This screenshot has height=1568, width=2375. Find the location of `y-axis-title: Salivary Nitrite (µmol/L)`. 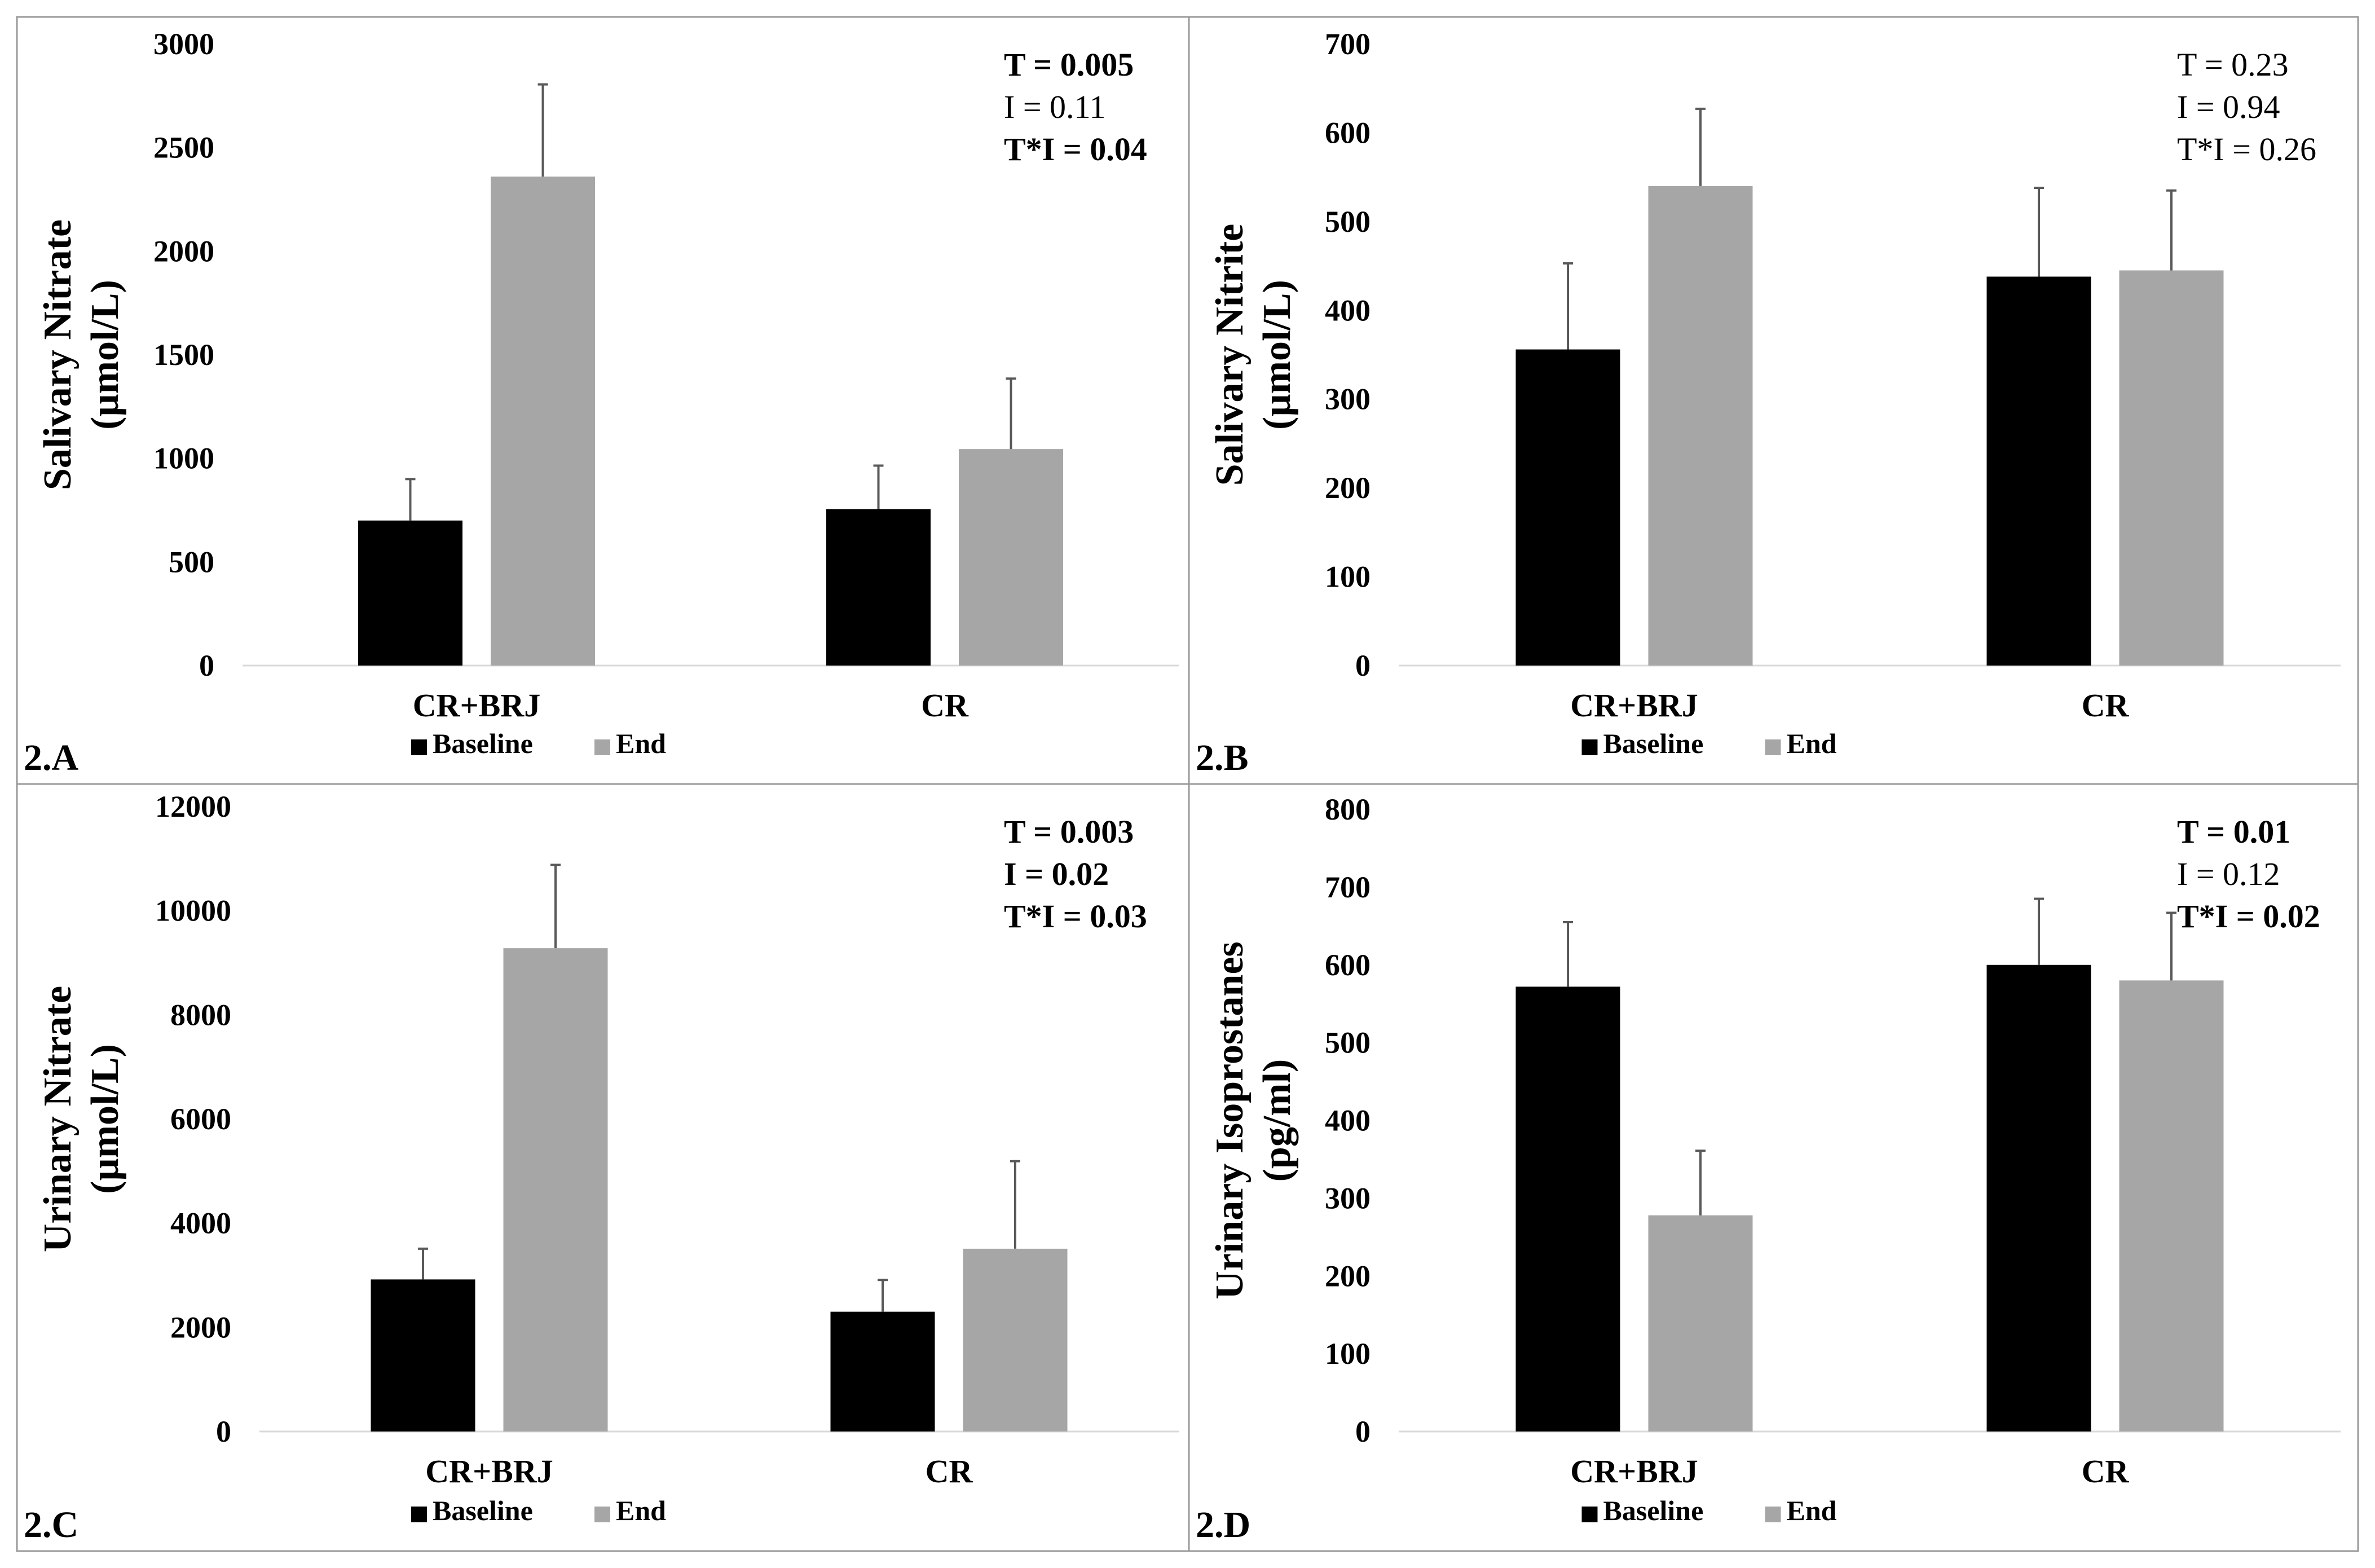

y-axis-title: Salivary Nitrite (µmol/L) is located at coordinates (1254, 355).